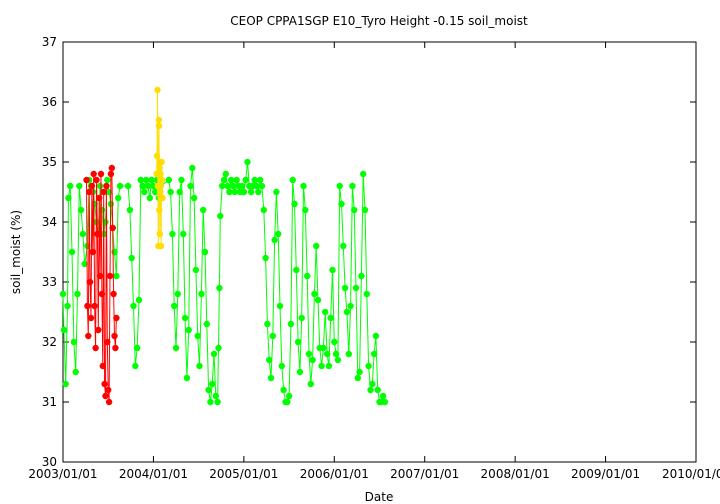 The height and width of the screenshot is (504, 720). What do you see at coordinates (49, 282) in the screenshot?
I see `y-tick-label: 33` at bounding box center [49, 282].